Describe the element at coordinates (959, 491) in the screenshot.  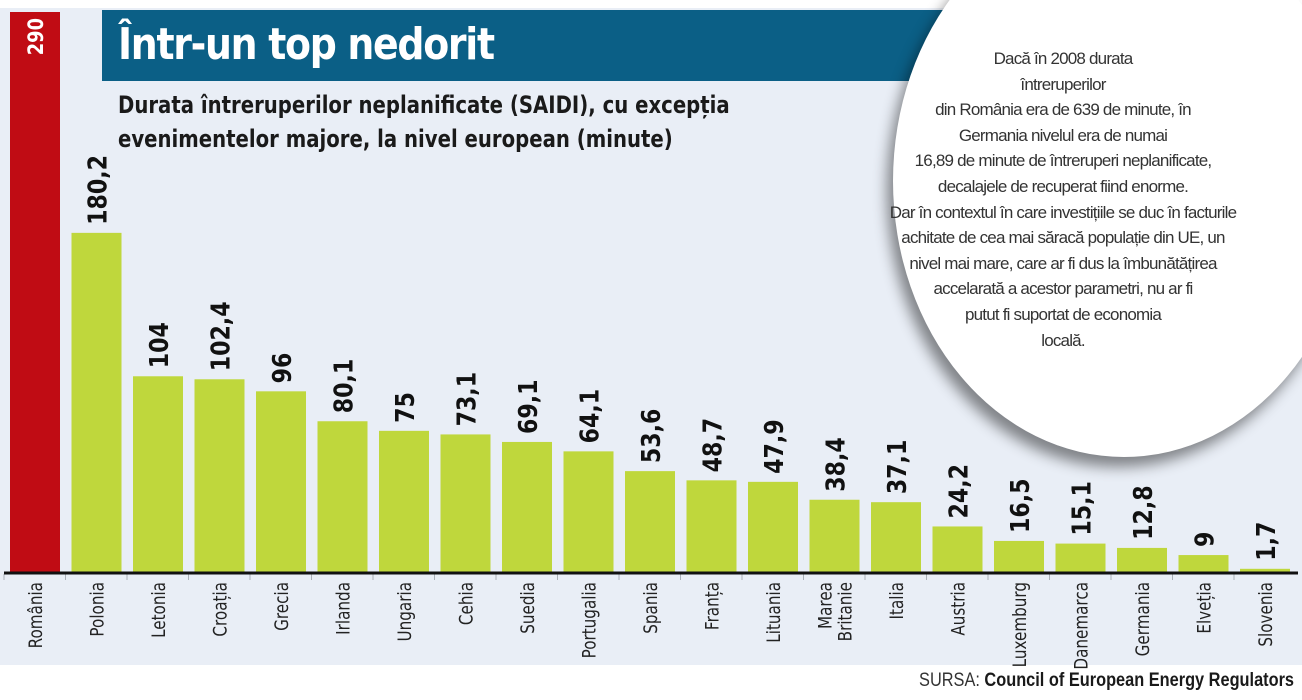
I see `value-label: 24,2` at that location.